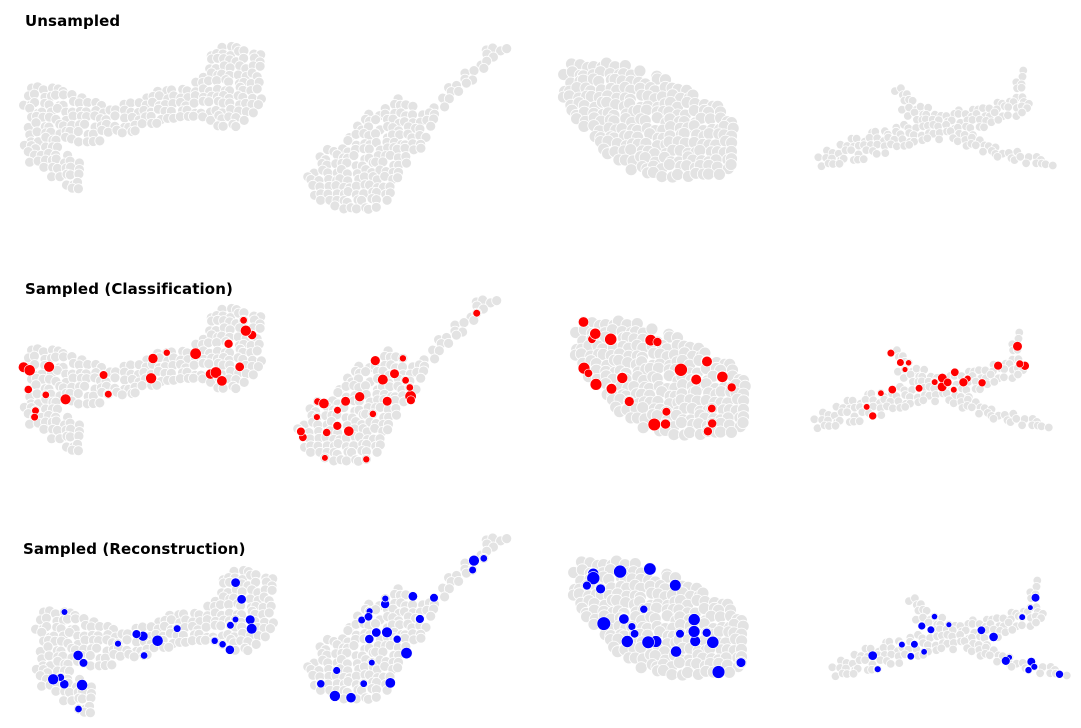  Describe the element at coordinates (134, 549) in the screenshot. I see `row-title-sampled-reconstruction: Sampled (Reconstruction)` at that location.